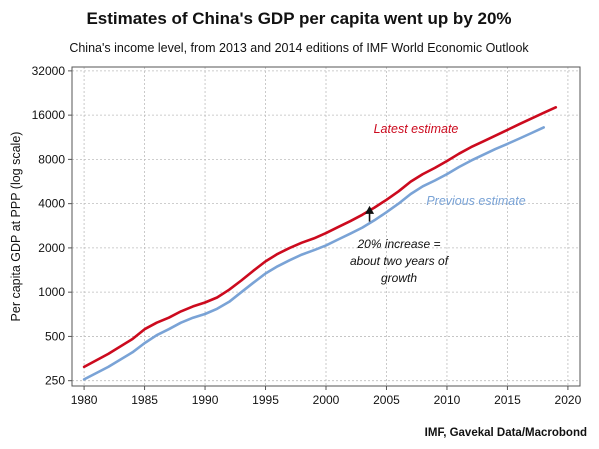 Image resolution: width=599 pixels, height=449 pixels. What do you see at coordinates (447, 400) in the screenshot?
I see `x-tick-label: 2010` at bounding box center [447, 400].